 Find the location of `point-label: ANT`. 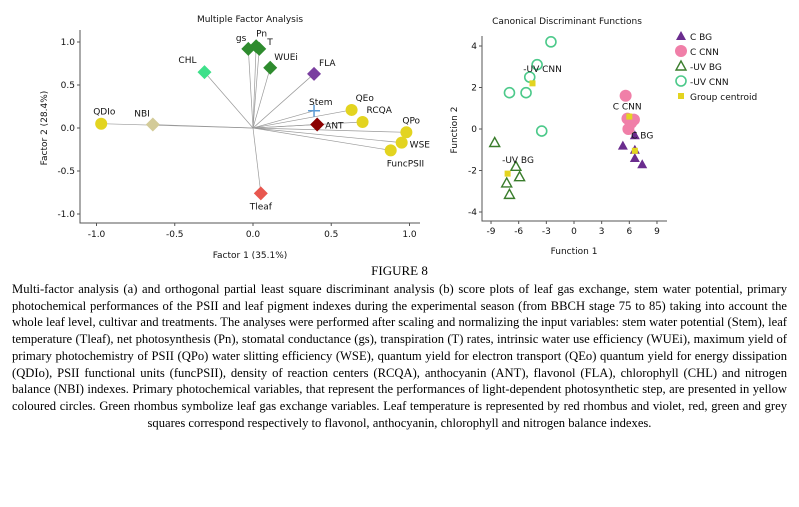

point-label: ANT is located at coordinates (334, 127).